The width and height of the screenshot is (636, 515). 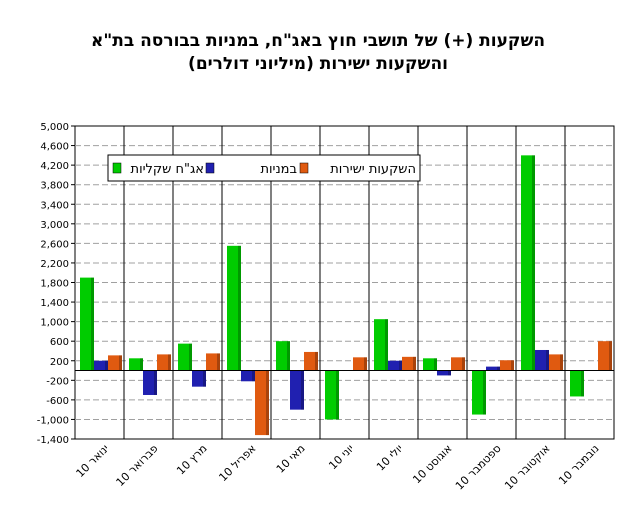 What do you see at coordinates (53, 440) in the screenshot?
I see `y-tick-label: -1,400` at bounding box center [53, 440].